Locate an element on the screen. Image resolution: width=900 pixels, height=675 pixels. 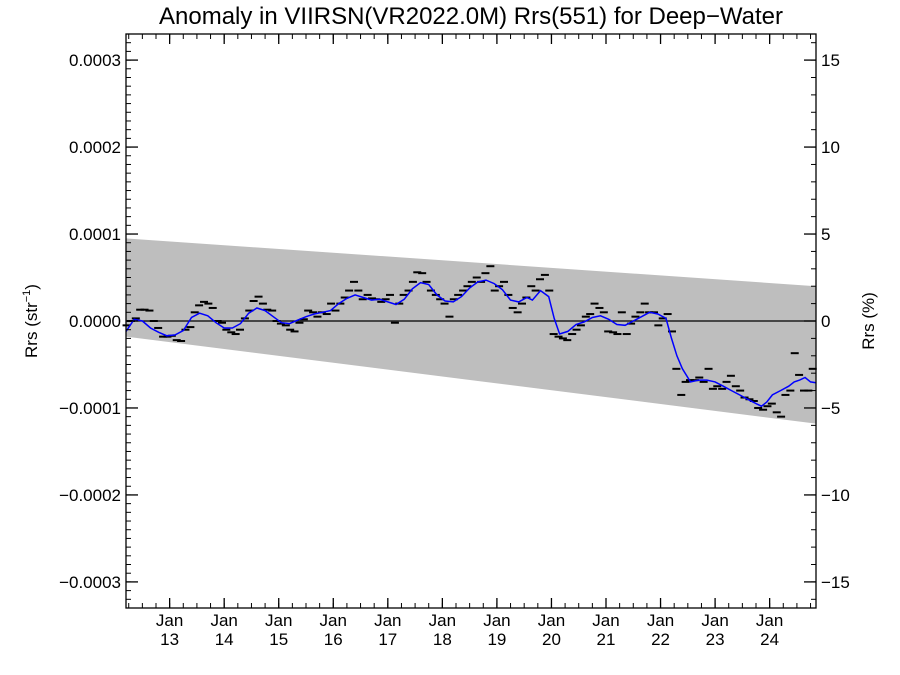
y2-axis-label: Rrs (%) is located at coordinates (868, 321).